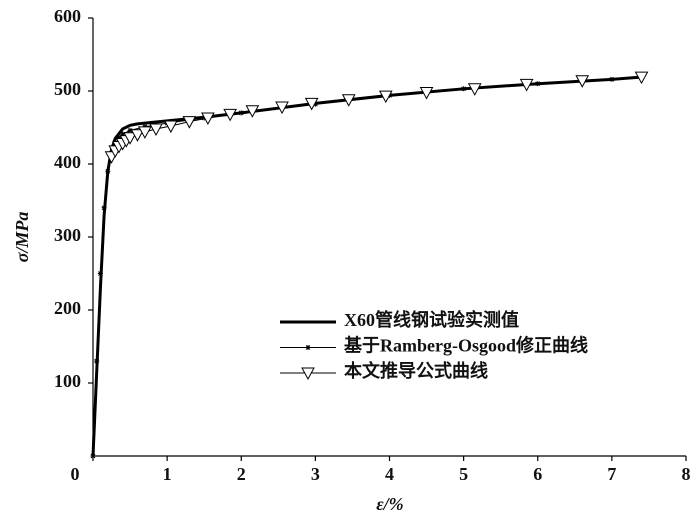 The height and width of the screenshot is (528, 700). Describe the element at coordinates (67, 89) in the screenshot. I see `y-tick-label: 500` at that location.